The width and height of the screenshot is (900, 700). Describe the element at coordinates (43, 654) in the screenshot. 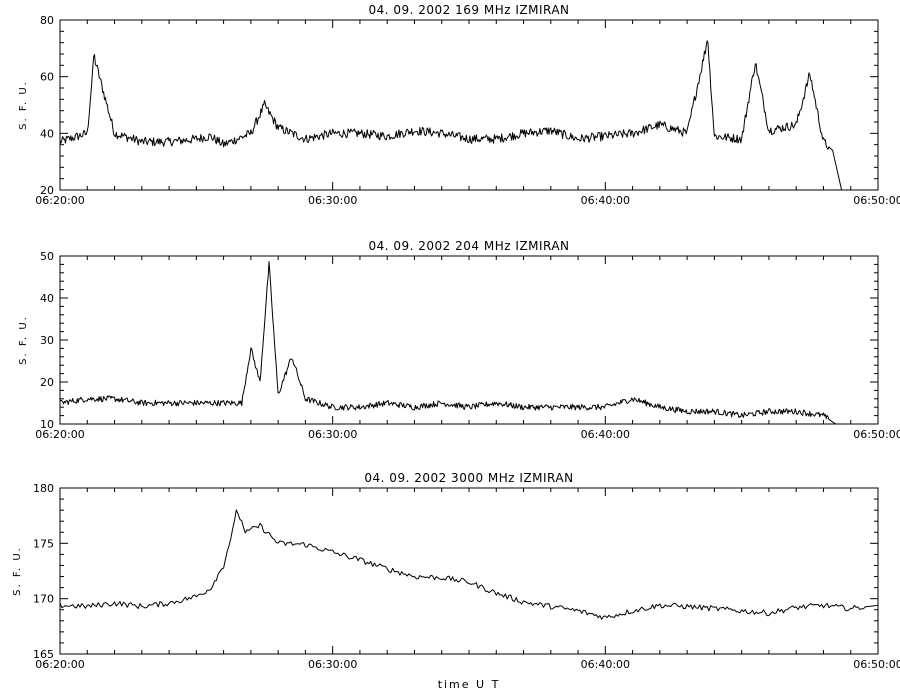

I see `y-tick-label: 165` at that location.